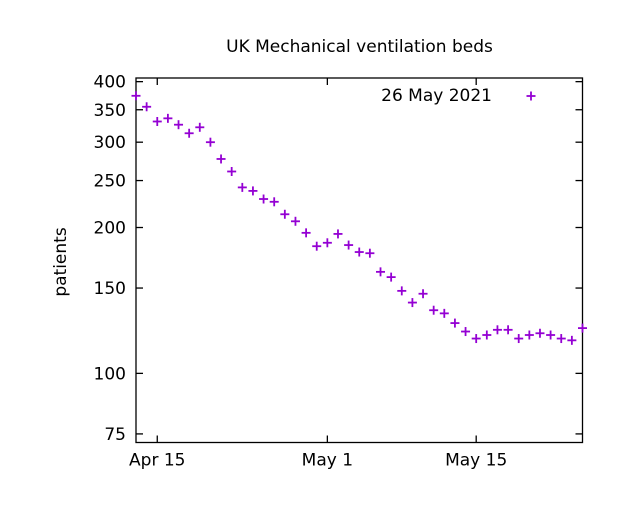  I want to click on x-tick-label: May 1, so click(327, 461).